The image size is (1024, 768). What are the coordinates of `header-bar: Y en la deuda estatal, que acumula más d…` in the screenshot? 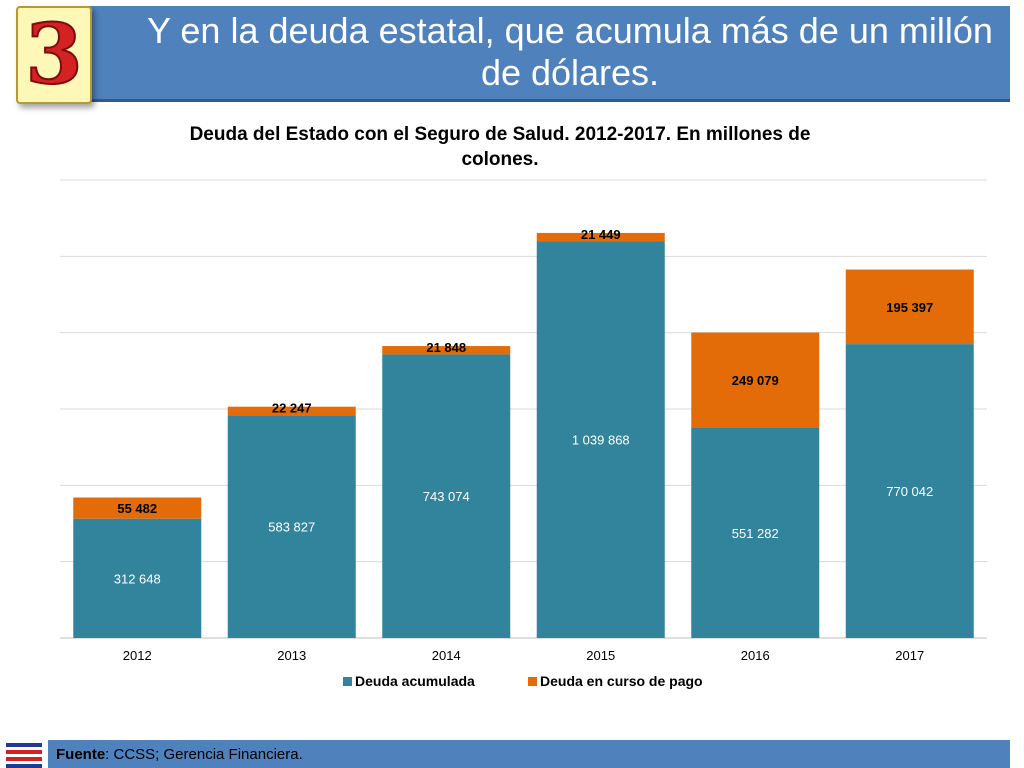 It's located at (515, 54).